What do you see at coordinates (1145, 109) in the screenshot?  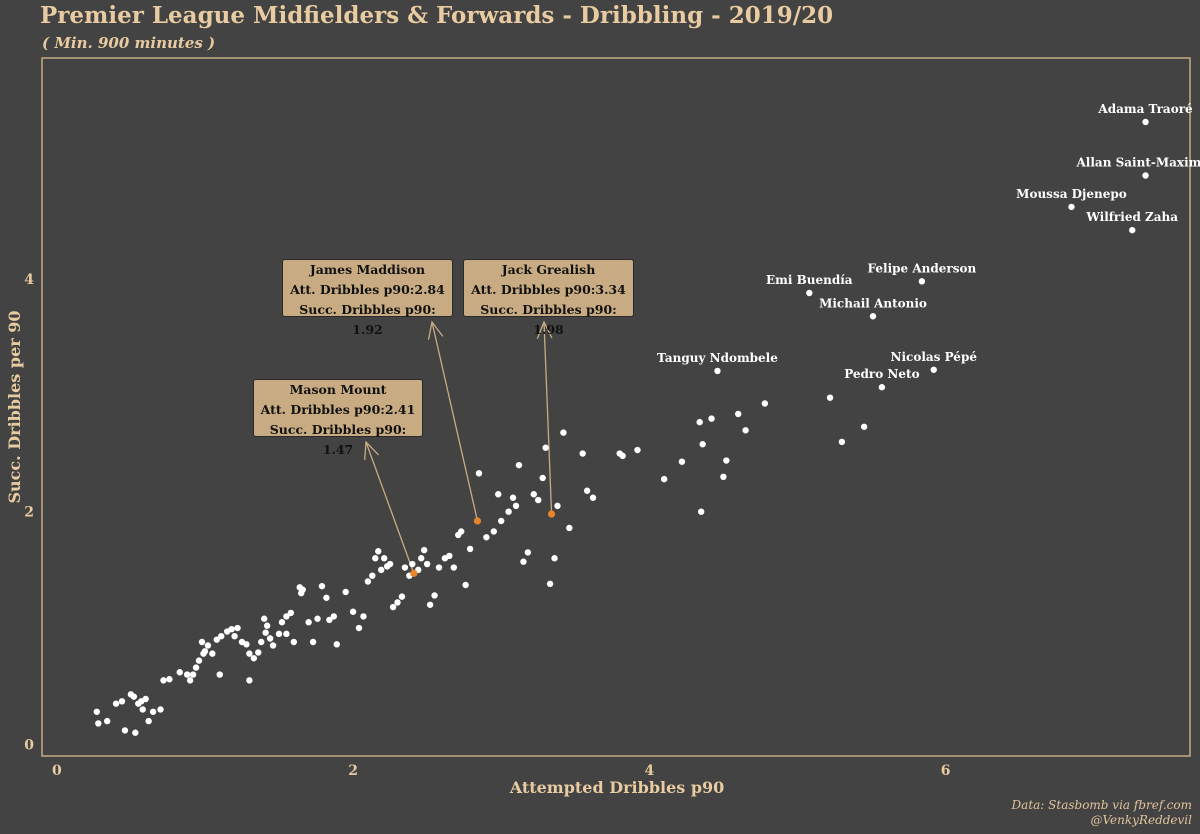 I see `point-label: Adama Traoré` at bounding box center [1145, 109].